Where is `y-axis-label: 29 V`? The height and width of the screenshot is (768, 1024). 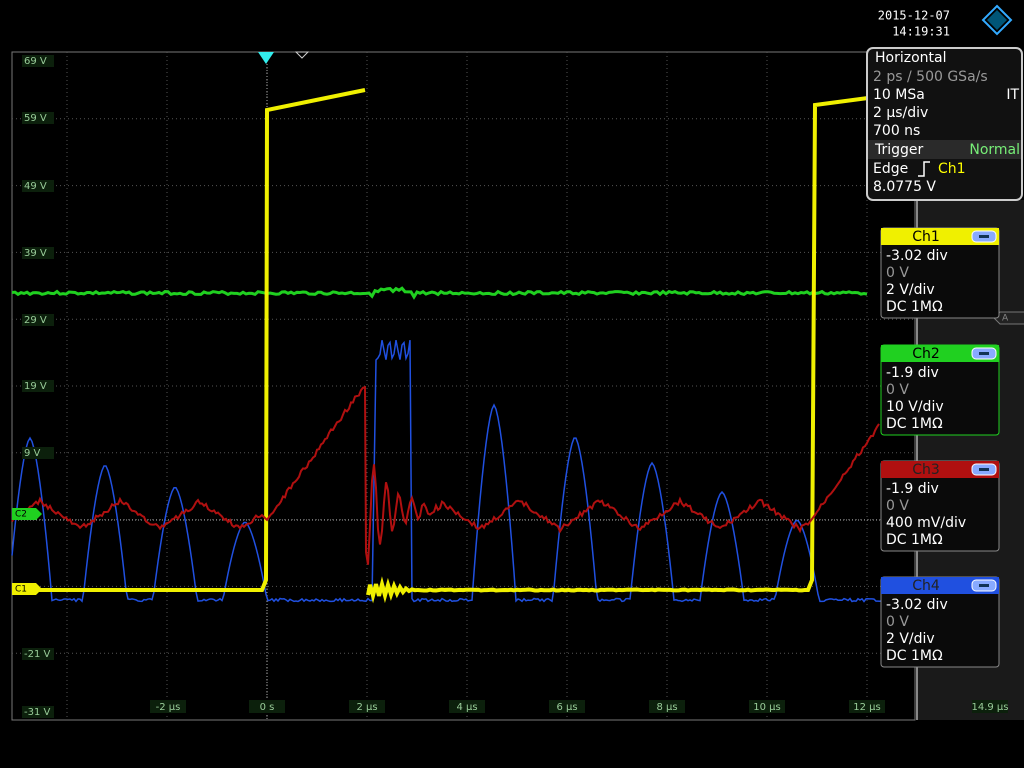 y-axis-label: 29 V is located at coordinates (35, 320).